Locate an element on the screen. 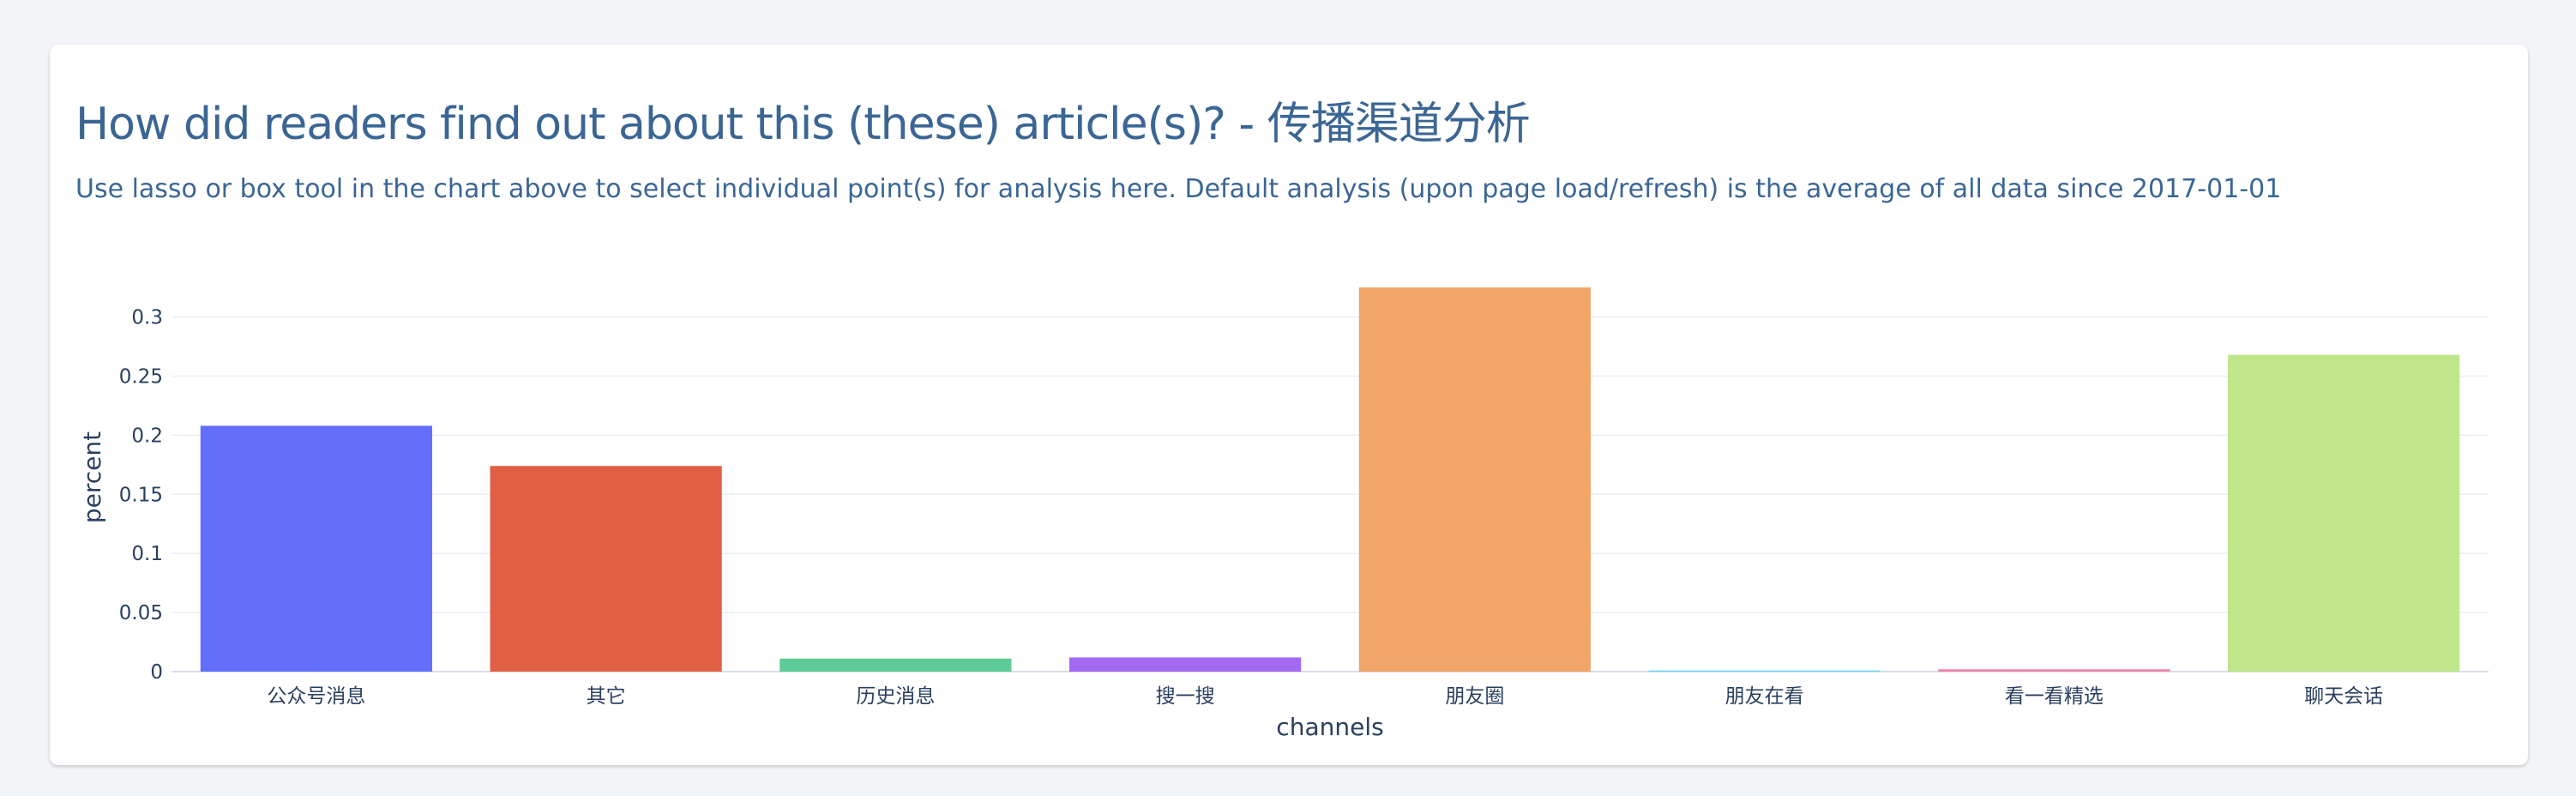 This screenshot has width=2576, height=796. x-tick-label: 搜一搜 is located at coordinates (1185, 696).